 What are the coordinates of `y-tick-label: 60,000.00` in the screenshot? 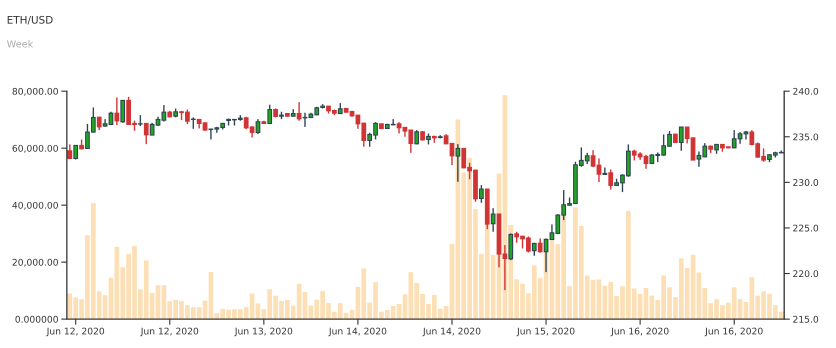 It's located at (35, 148).